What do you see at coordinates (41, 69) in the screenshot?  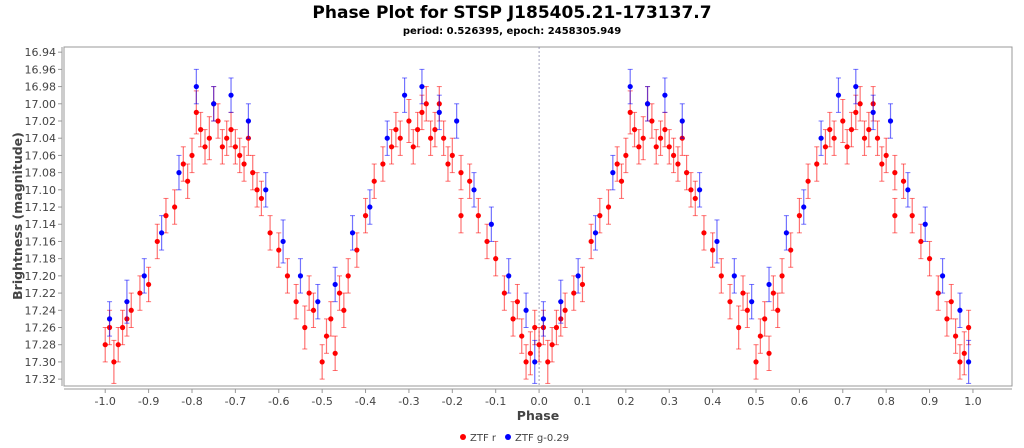 I see `y-tick-label: 16.96` at bounding box center [41, 69].